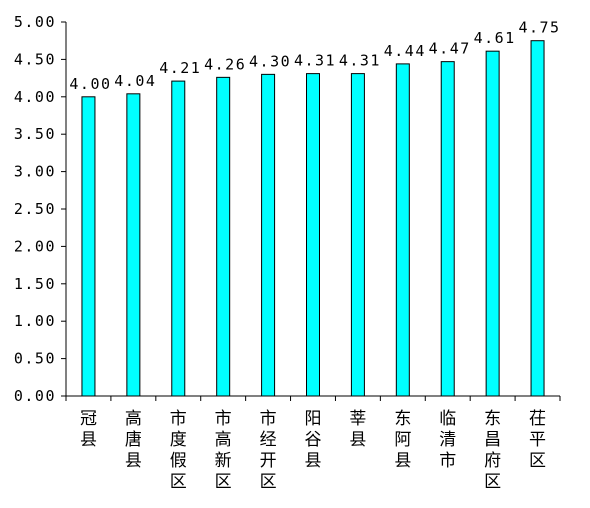 This screenshot has width=590, height=508. What do you see at coordinates (35, 134) in the screenshot?
I see `y-tick-label: 3.50` at bounding box center [35, 134].